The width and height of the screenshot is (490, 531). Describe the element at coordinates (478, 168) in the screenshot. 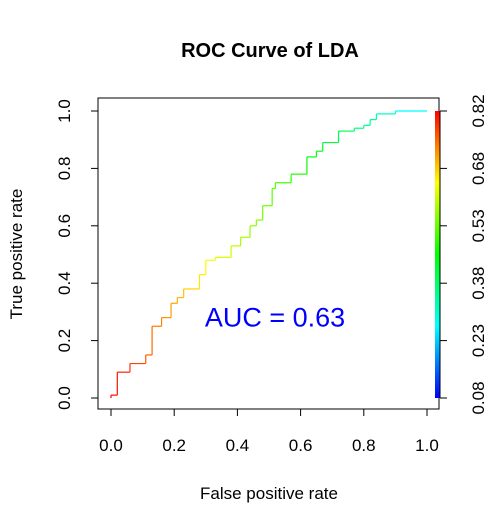

I see `colorbar-tick-label: 0.68` at that location.